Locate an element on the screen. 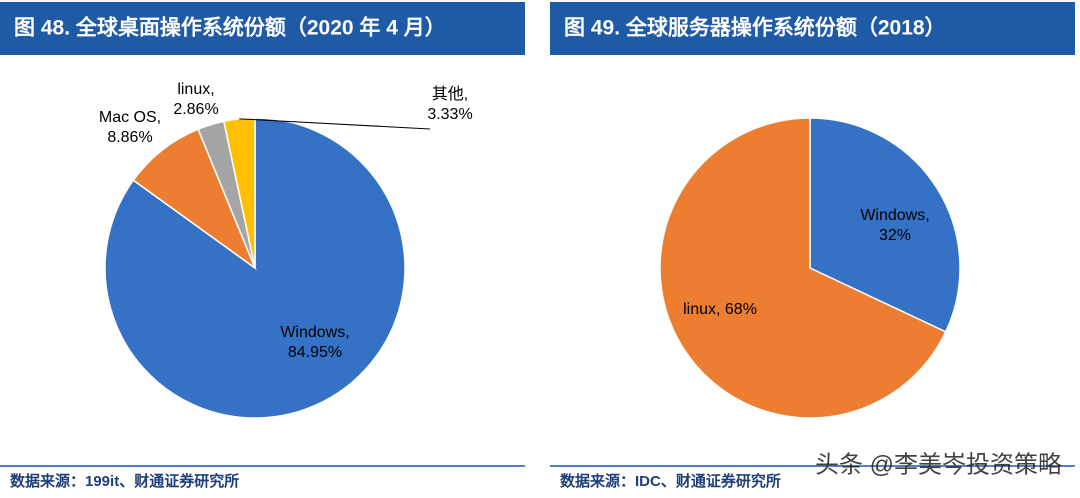 This screenshot has width=1080, height=498. slice-label-group: linux, 68% is located at coordinates (720, 309).